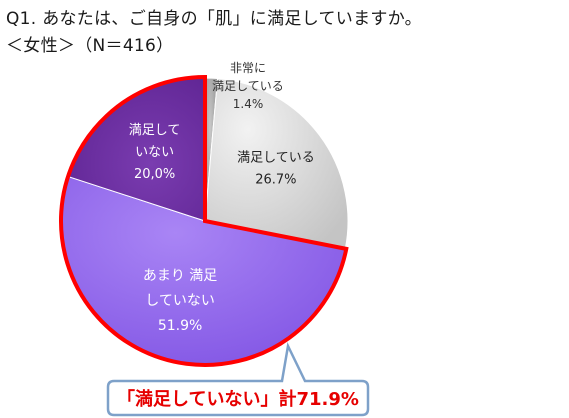 Image resolution: width=569 pixels, height=418 pixels. Describe the element at coordinates (214, 19) in the screenshot. I see `chart-title: Q1. あなたは、ご自身の「肌」に満足していますか。` at that location.